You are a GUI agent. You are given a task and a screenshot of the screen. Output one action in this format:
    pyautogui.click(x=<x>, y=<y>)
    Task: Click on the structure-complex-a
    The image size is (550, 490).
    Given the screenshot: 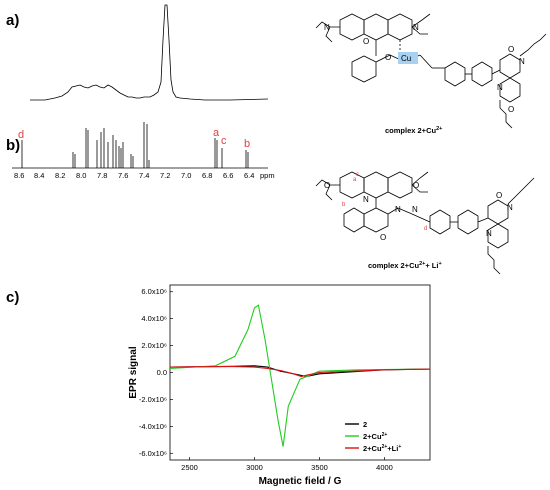 What is the action you would take?
    pyautogui.click(x=431, y=71)
    